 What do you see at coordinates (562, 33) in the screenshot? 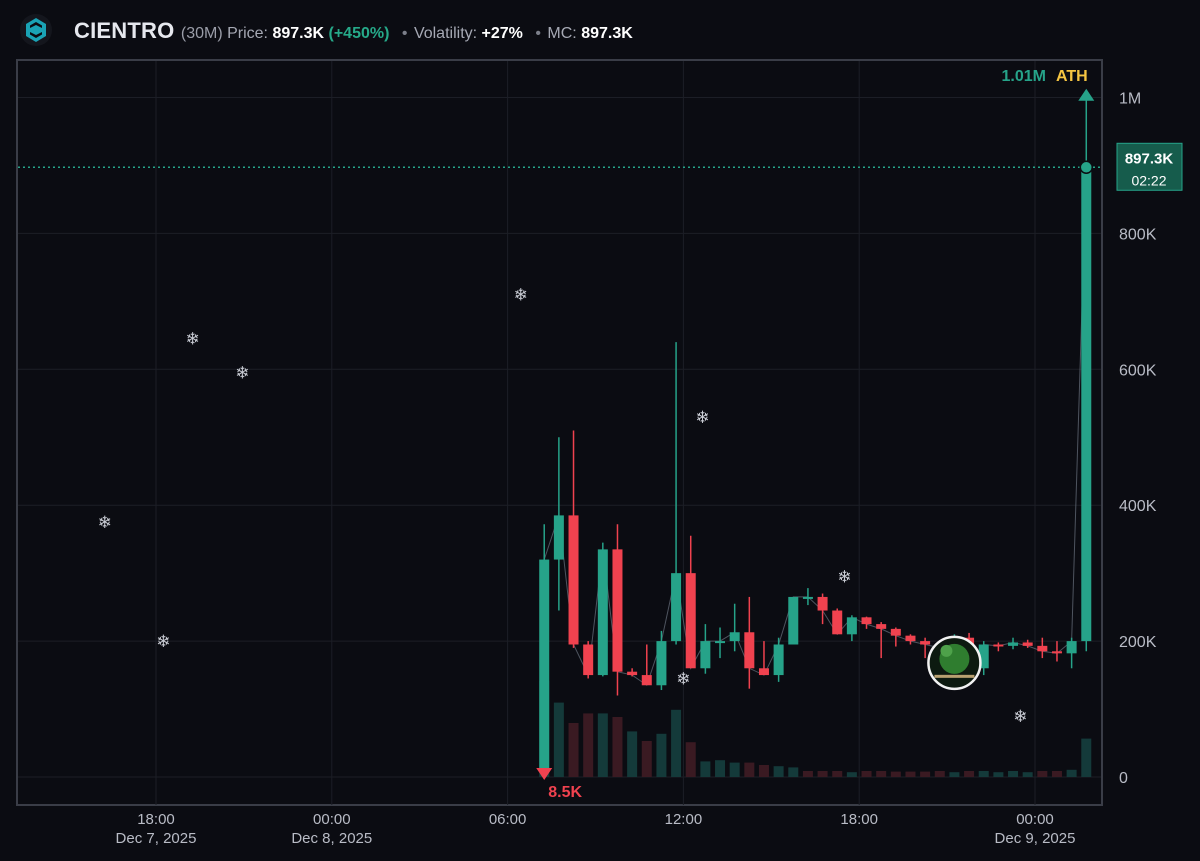
I see `mc-label: MC:` at bounding box center [562, 33].